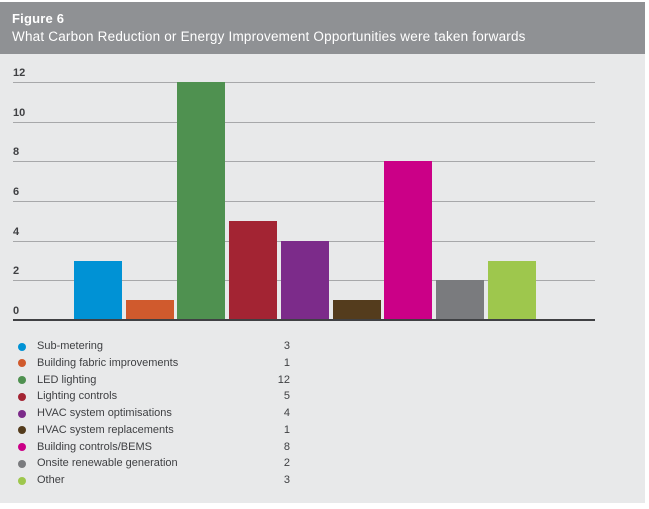 The height and width of the screenshot is (509, 649). I want to click on legend-value: 5, so click(286, 396).